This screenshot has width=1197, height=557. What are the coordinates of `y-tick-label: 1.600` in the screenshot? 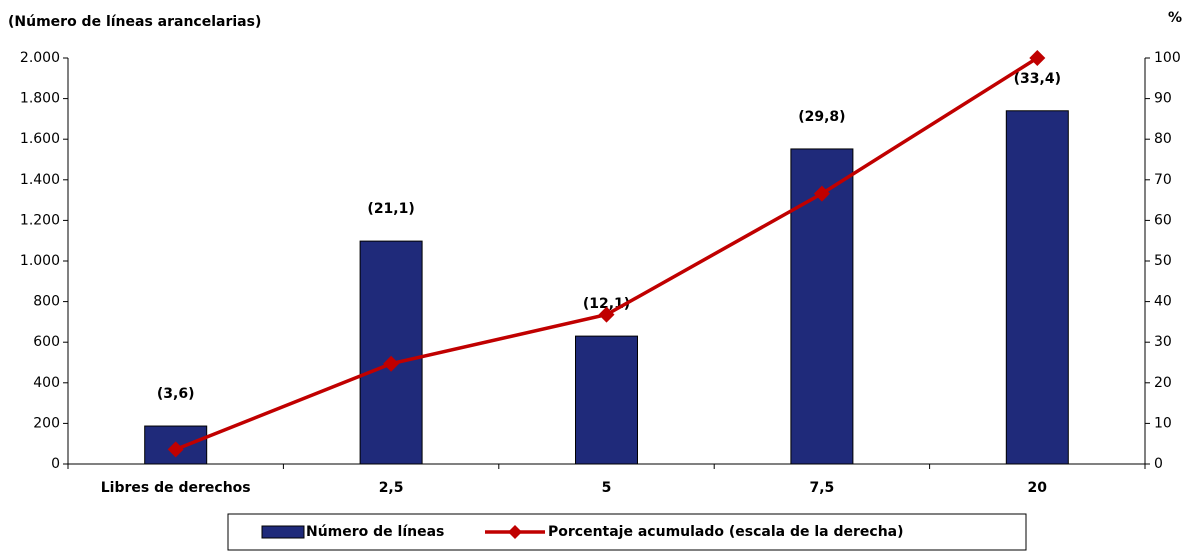 It's located at (40, 139).